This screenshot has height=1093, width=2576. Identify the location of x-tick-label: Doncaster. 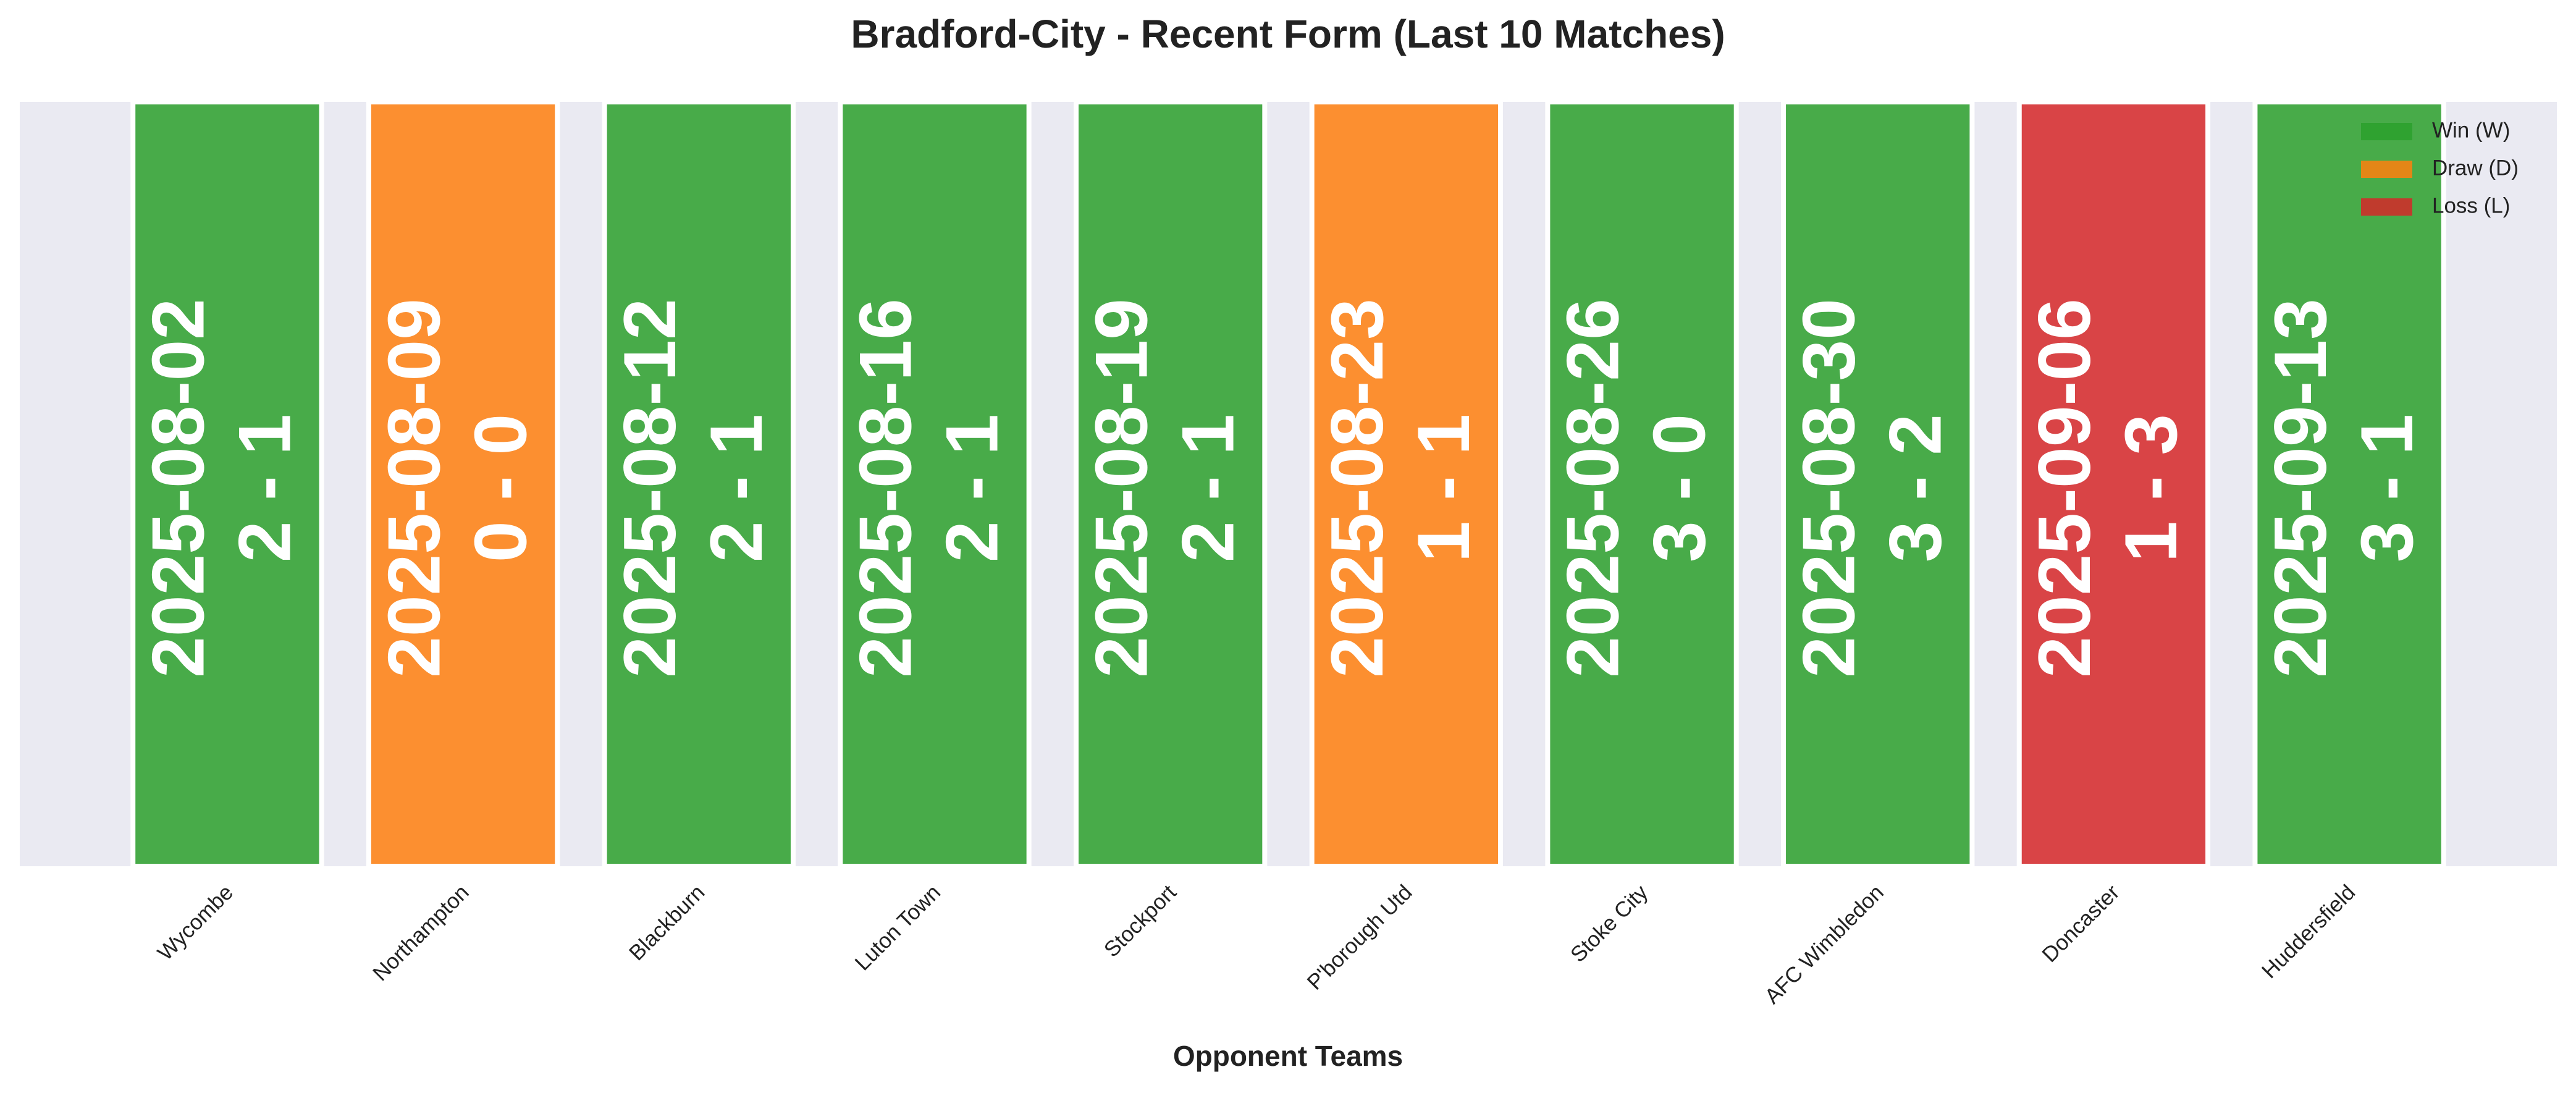
(2080, 923).